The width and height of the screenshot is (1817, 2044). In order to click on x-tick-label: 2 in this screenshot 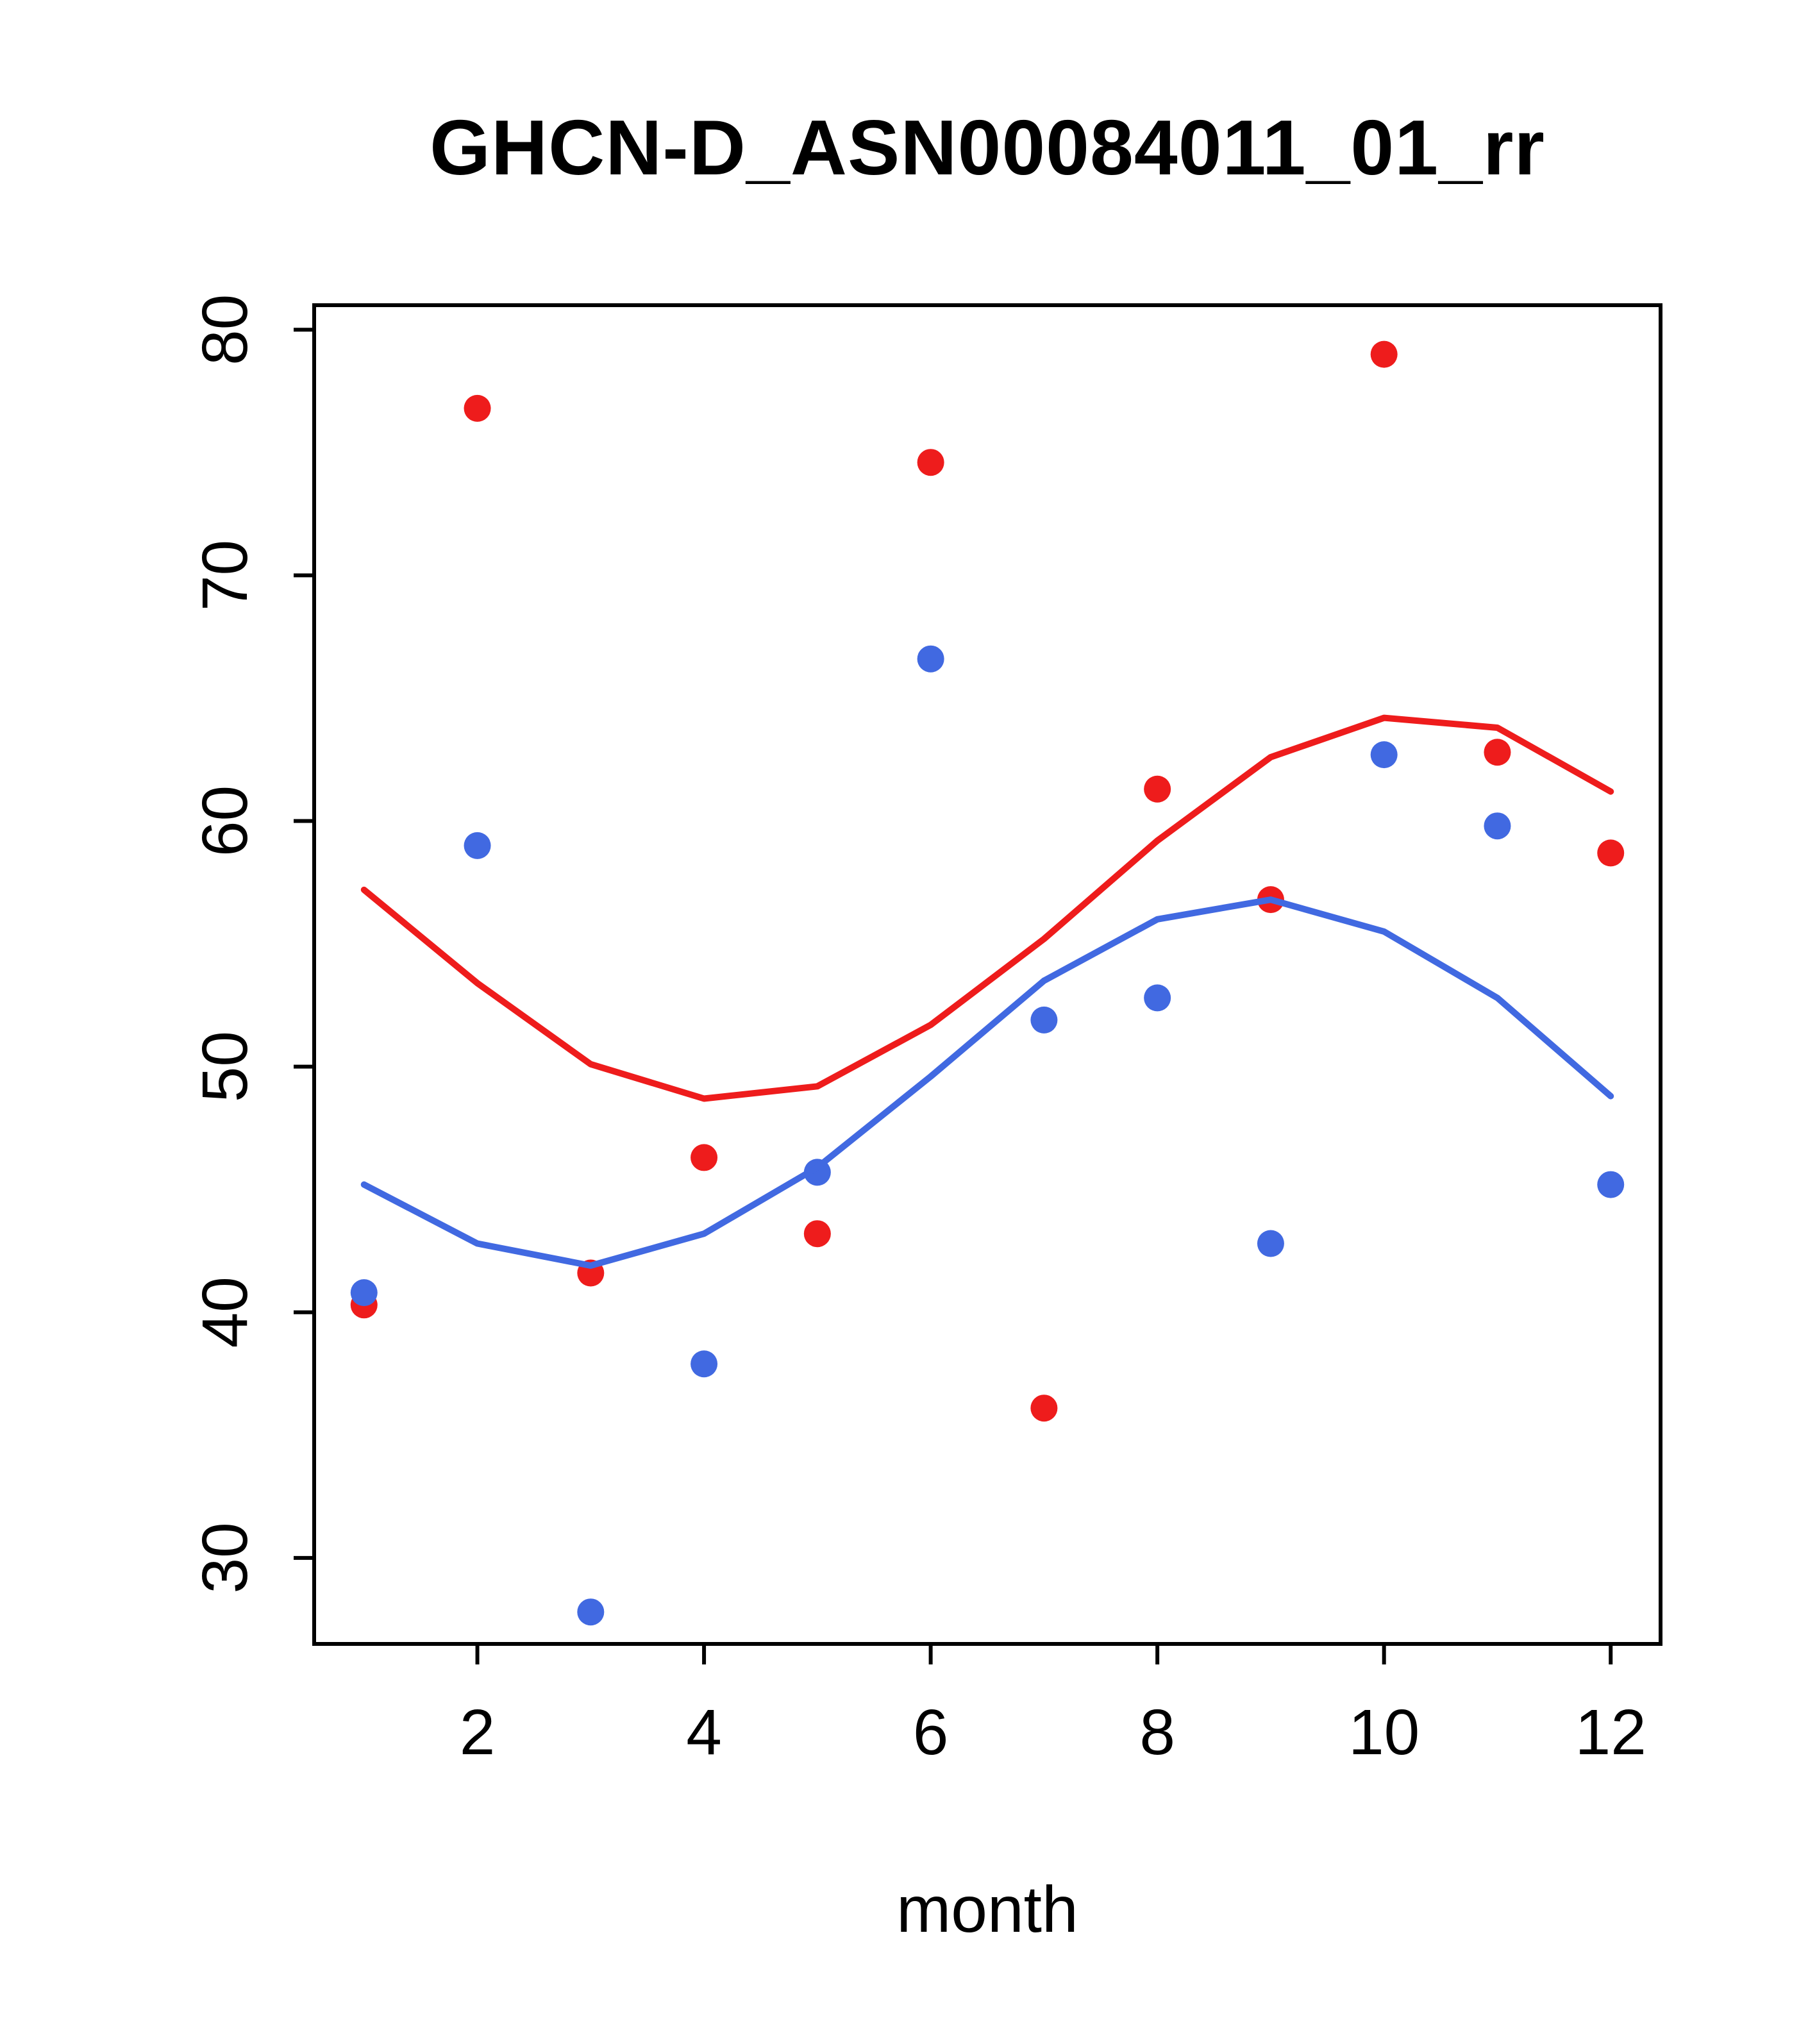, I will do `click(478, 1732)`.